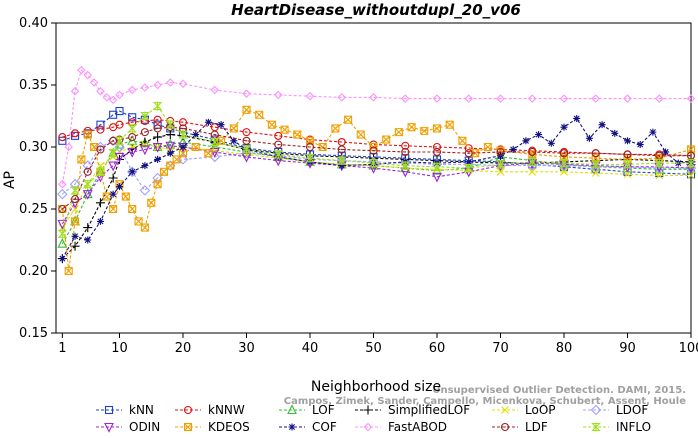 This screenshot has height=438, width=698. I want to click on chart-title: HeartDisease_withoutdupl_20_v06, so click(376, 10).